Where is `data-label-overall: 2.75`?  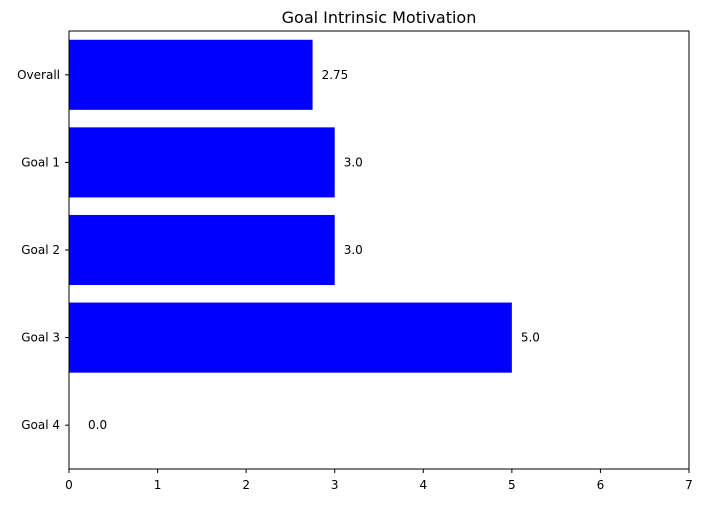
data-label-overall: 2.75 is located at coordinates (335, 75).